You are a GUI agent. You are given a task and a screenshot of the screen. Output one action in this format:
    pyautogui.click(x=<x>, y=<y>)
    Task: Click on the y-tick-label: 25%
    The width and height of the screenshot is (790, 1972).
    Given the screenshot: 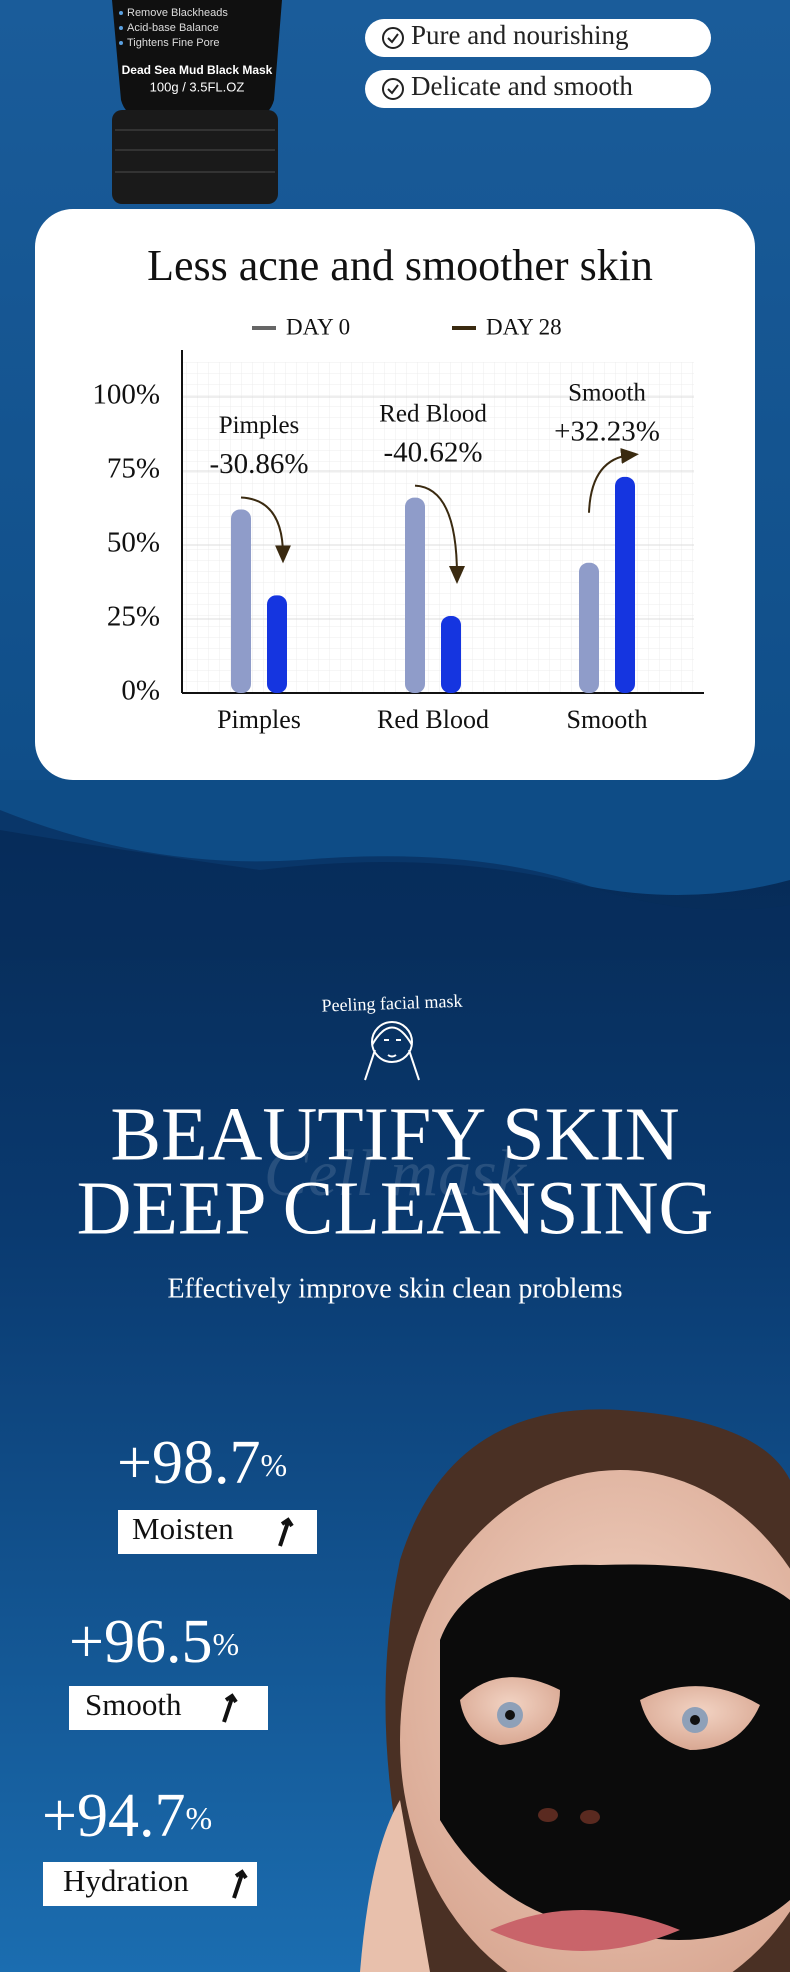 What is the action you would take?
    pyautogui.click(x=133, y=617)
    